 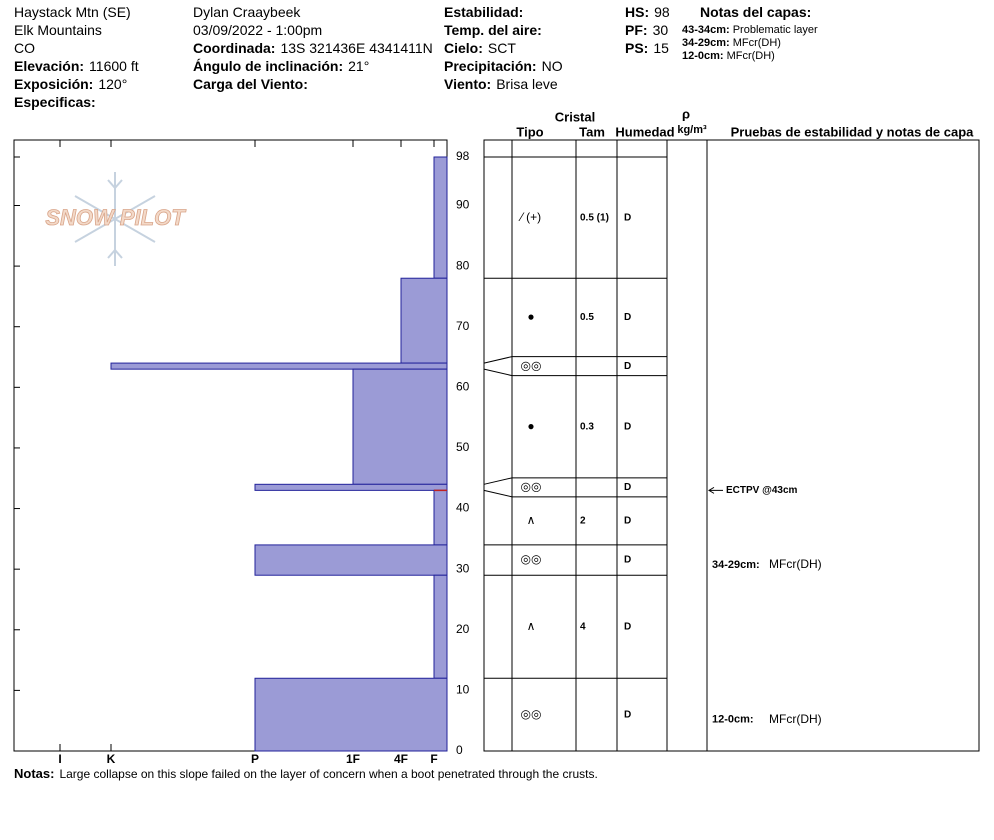 I want to click on field-label: Viento:, so click(x=468, y=84).